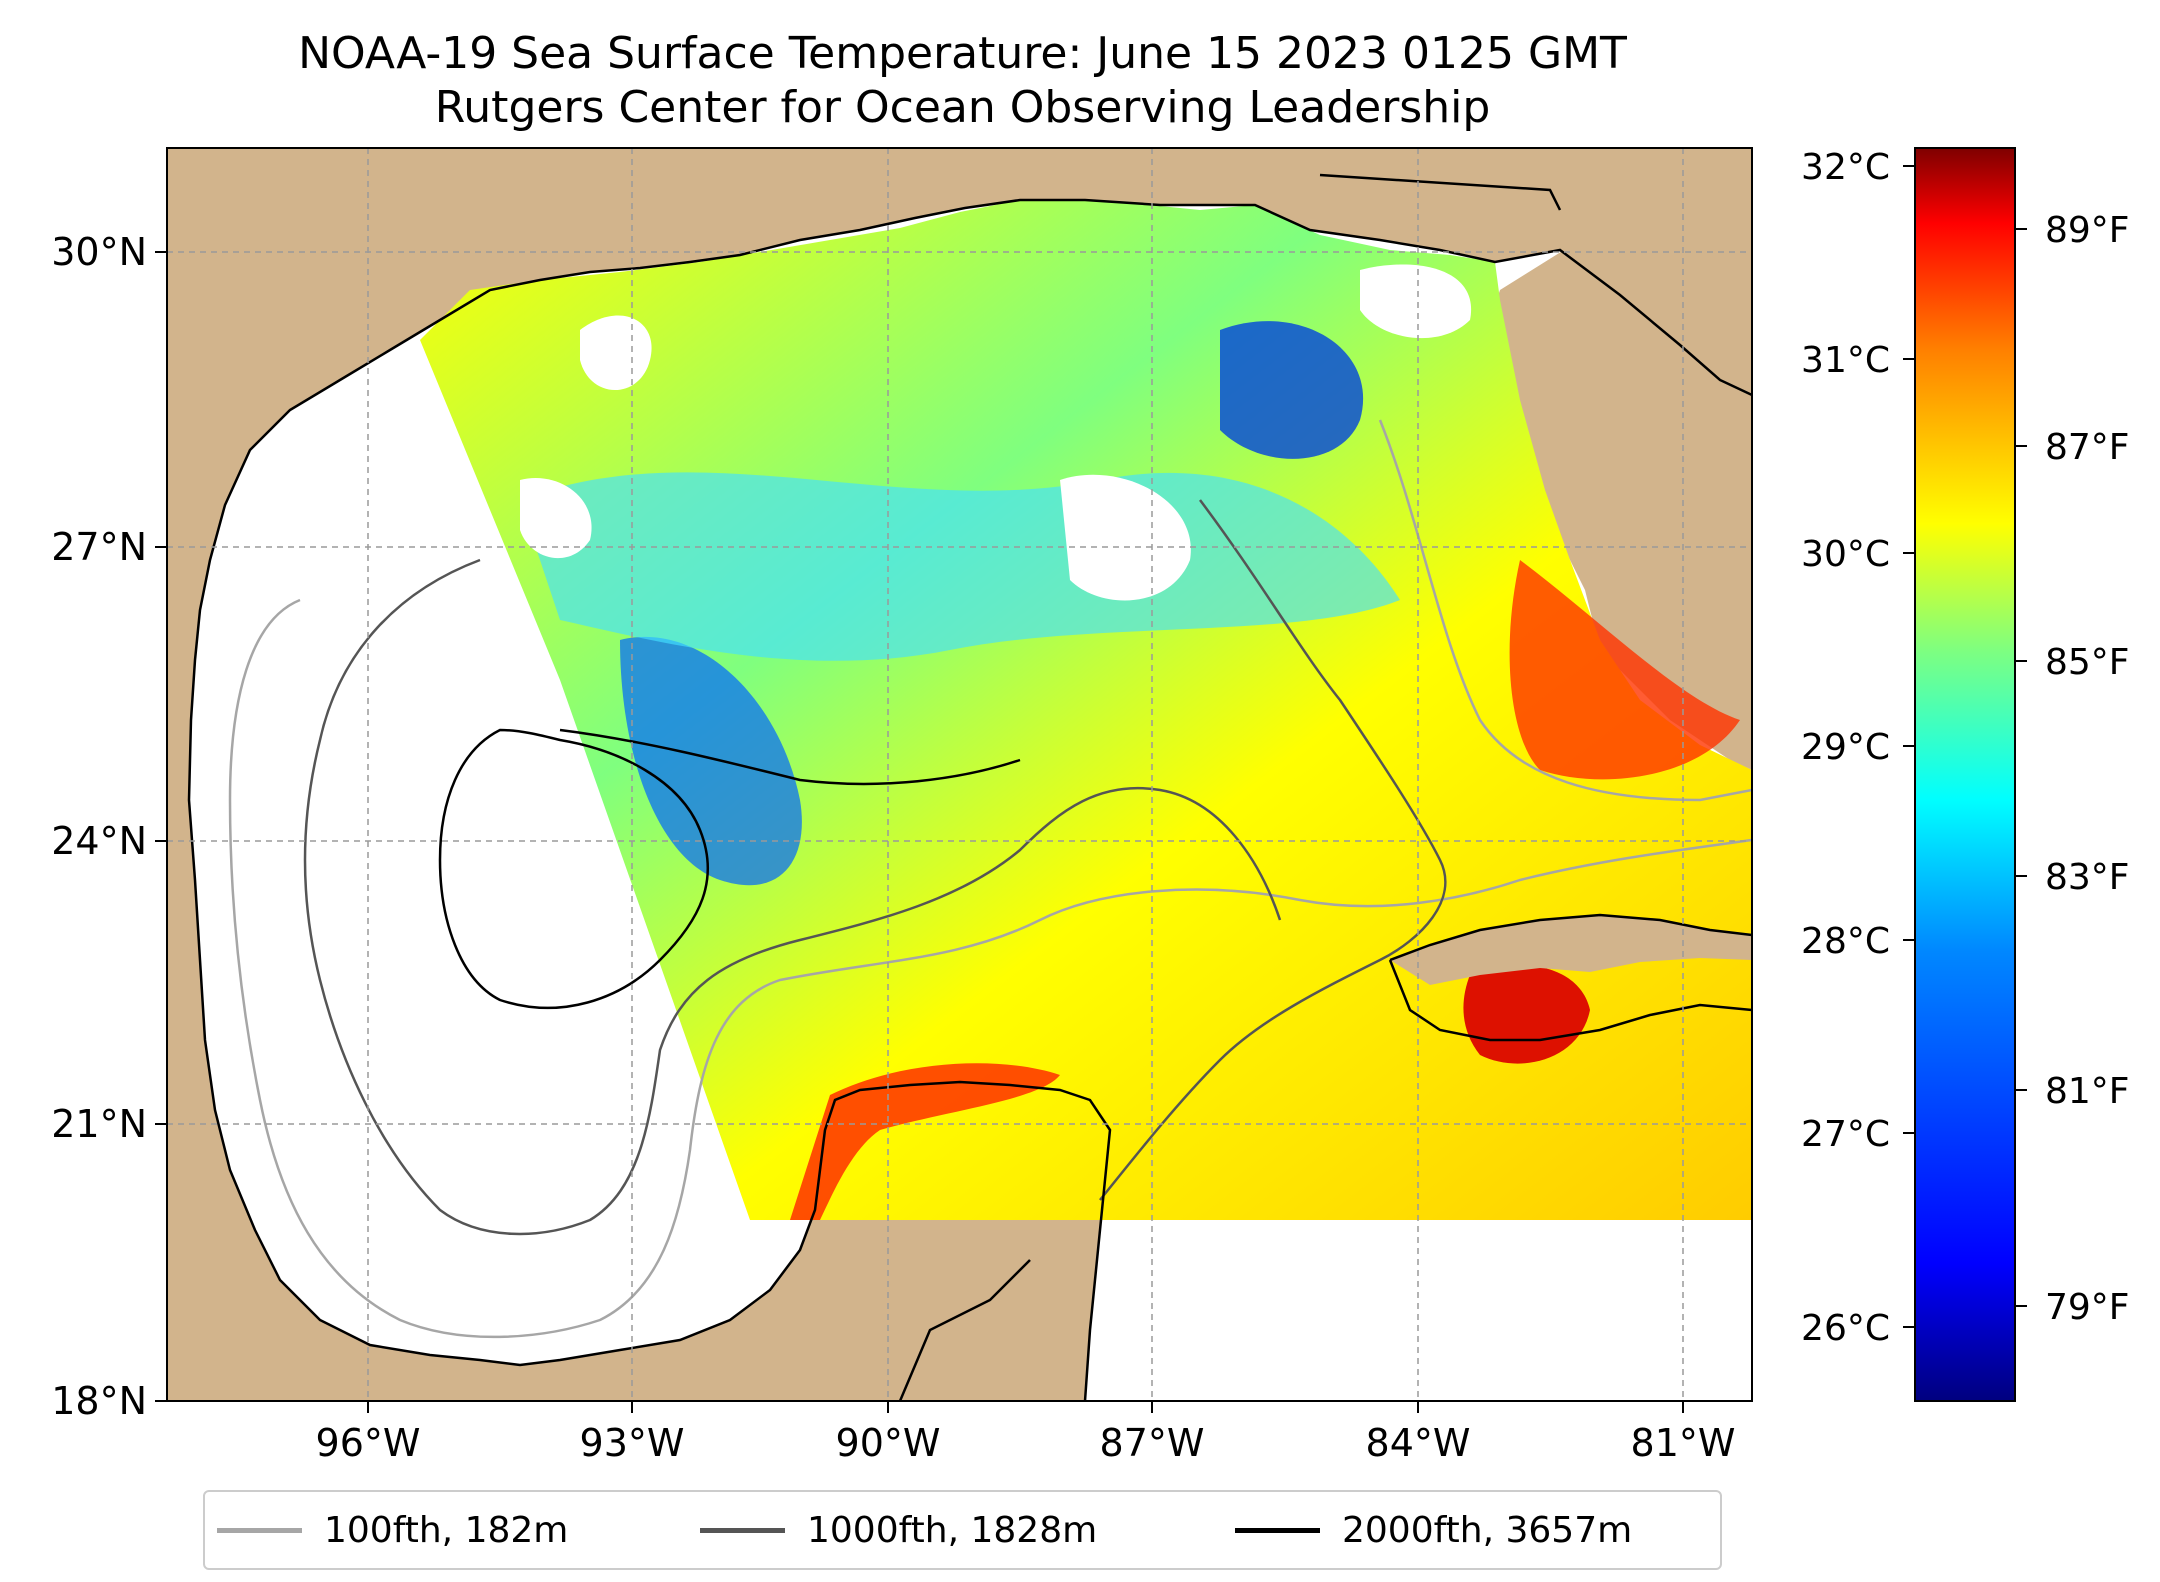 This screenshot has width=2160, height=1582. I want to click on lon-label-96w: 96°W, so click(368, 1443).